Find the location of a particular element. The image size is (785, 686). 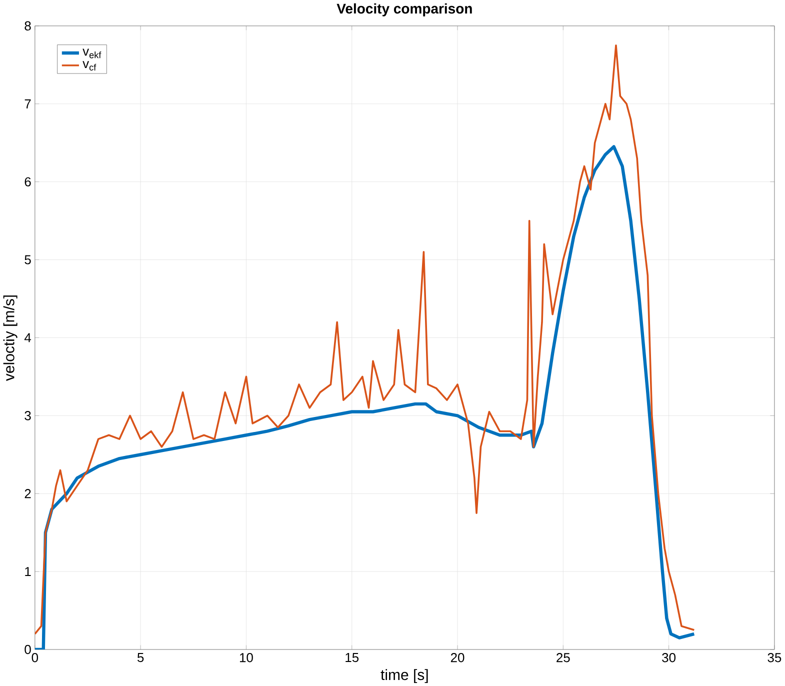

x-tick-label: 0 is located at coordinates (35, 657).